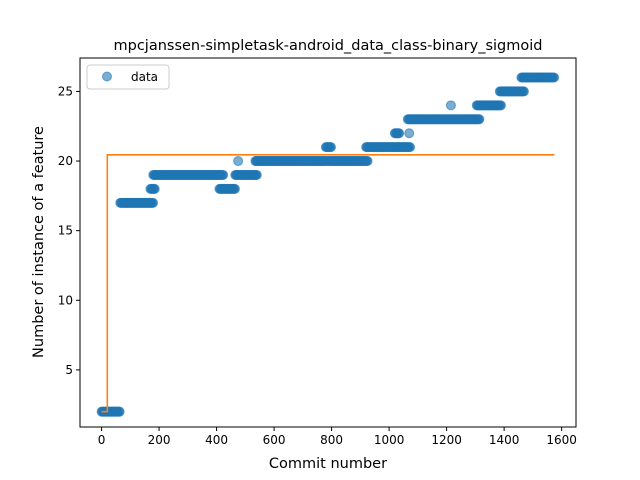  Describe the element at coordinates (69, 370) in the screenshot. I see `y-tick-label: 5` at that location.